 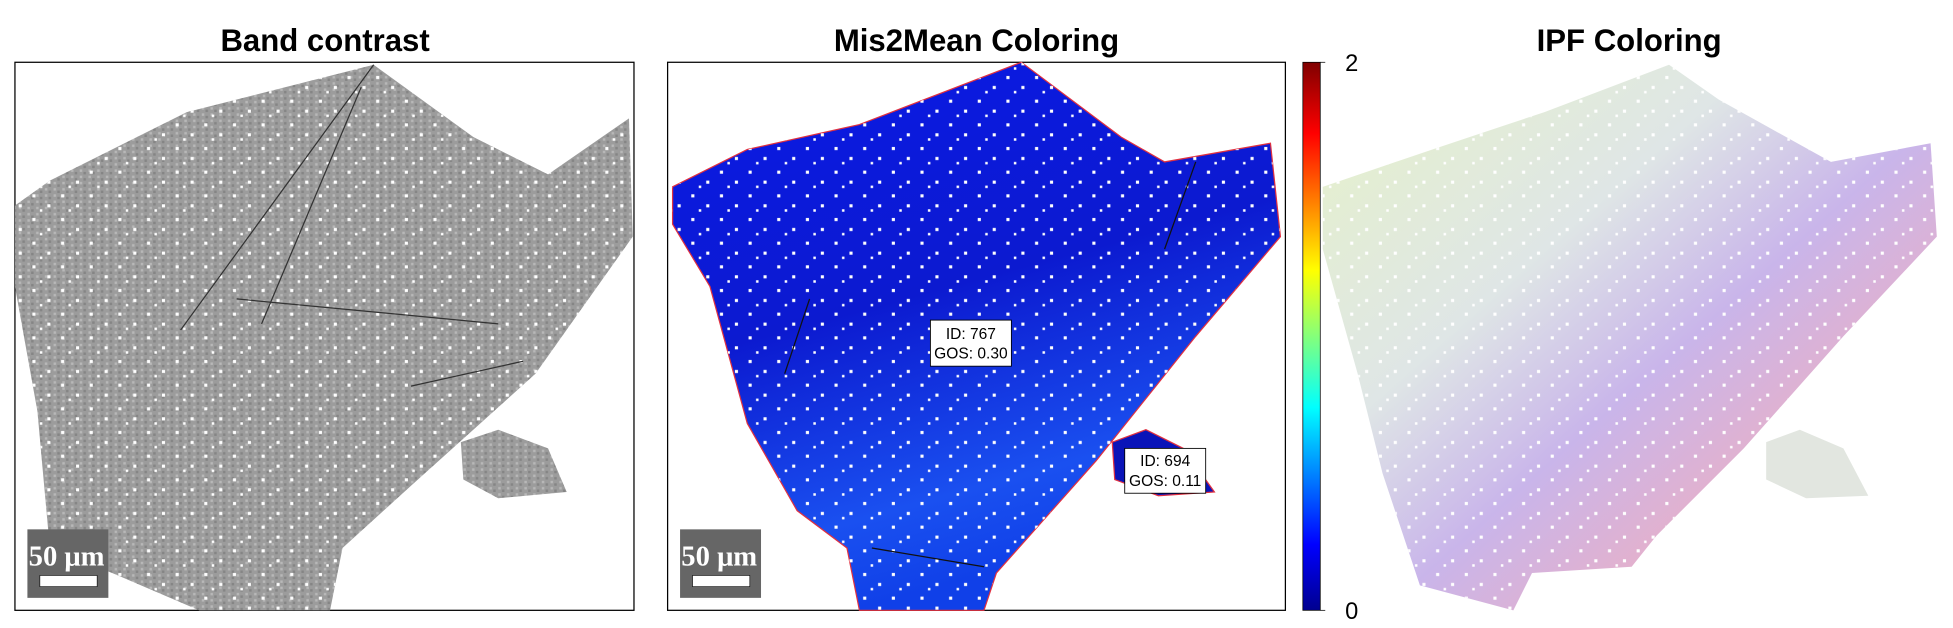 I want to click on panel-title: IPF Coloring, so click(x=1629, y=40).